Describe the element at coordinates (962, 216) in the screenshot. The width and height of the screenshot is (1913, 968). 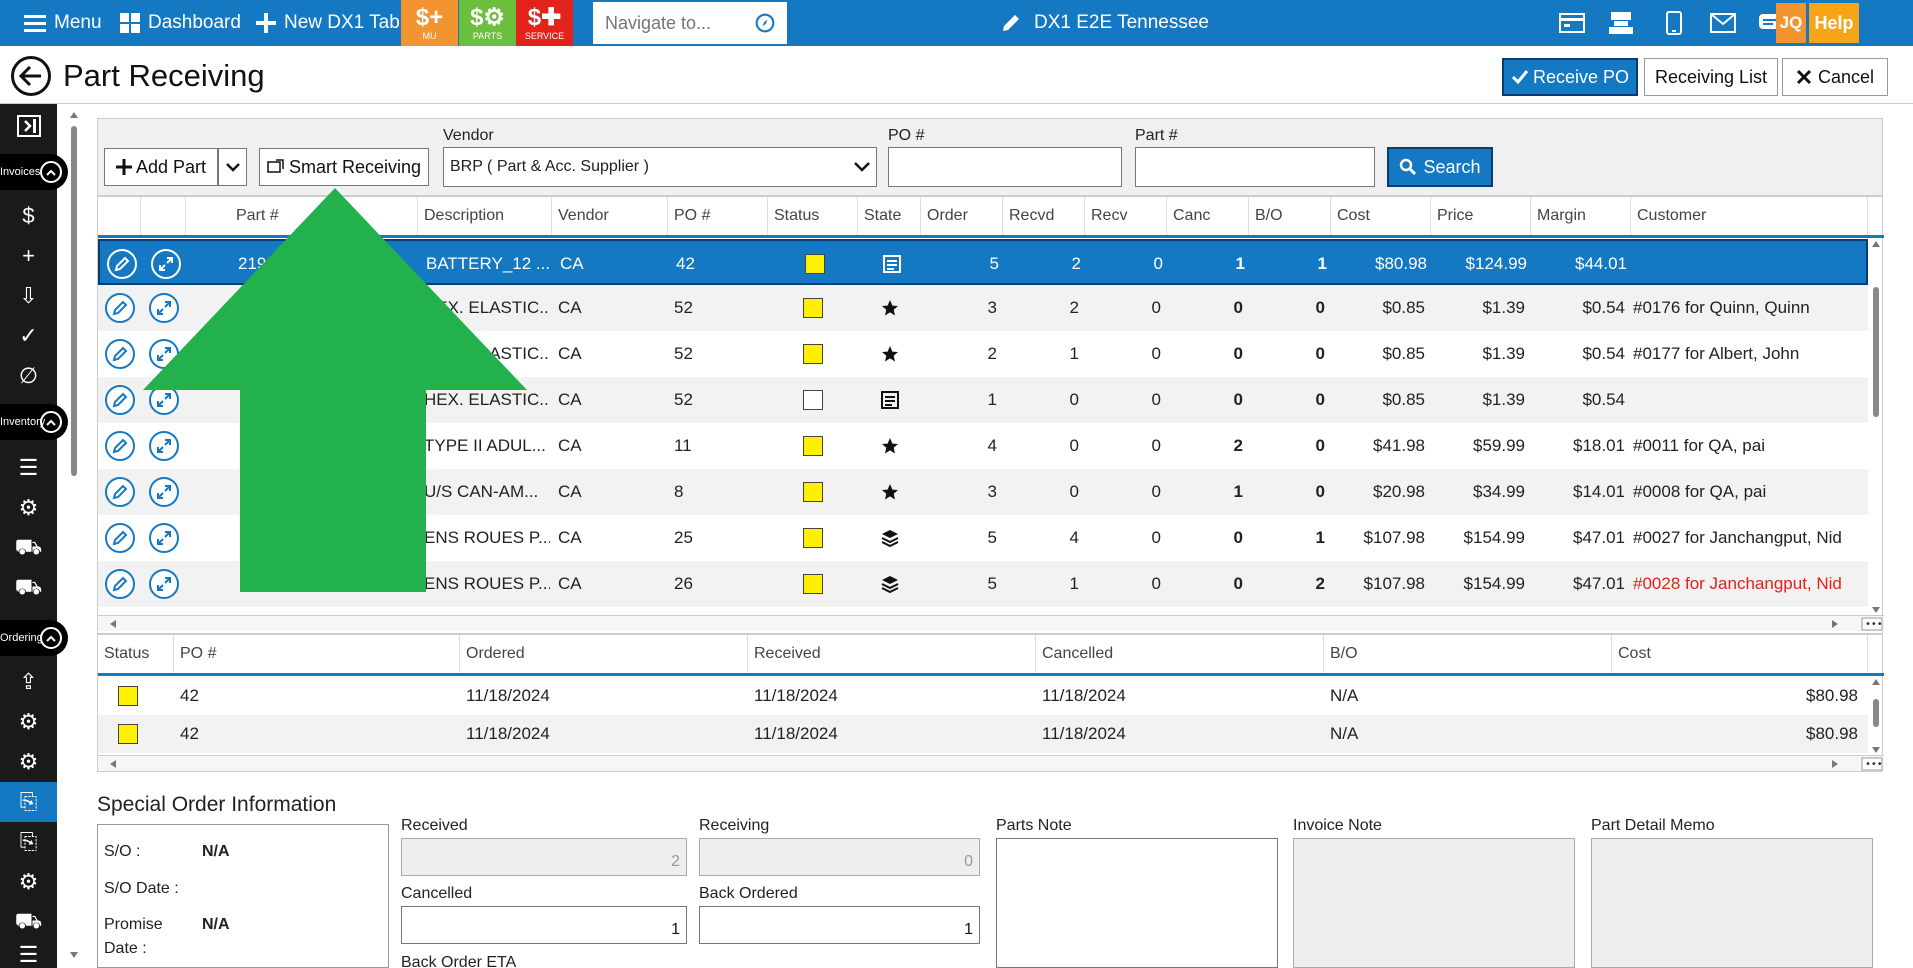
I see `grid-header-order: Order` at that location.